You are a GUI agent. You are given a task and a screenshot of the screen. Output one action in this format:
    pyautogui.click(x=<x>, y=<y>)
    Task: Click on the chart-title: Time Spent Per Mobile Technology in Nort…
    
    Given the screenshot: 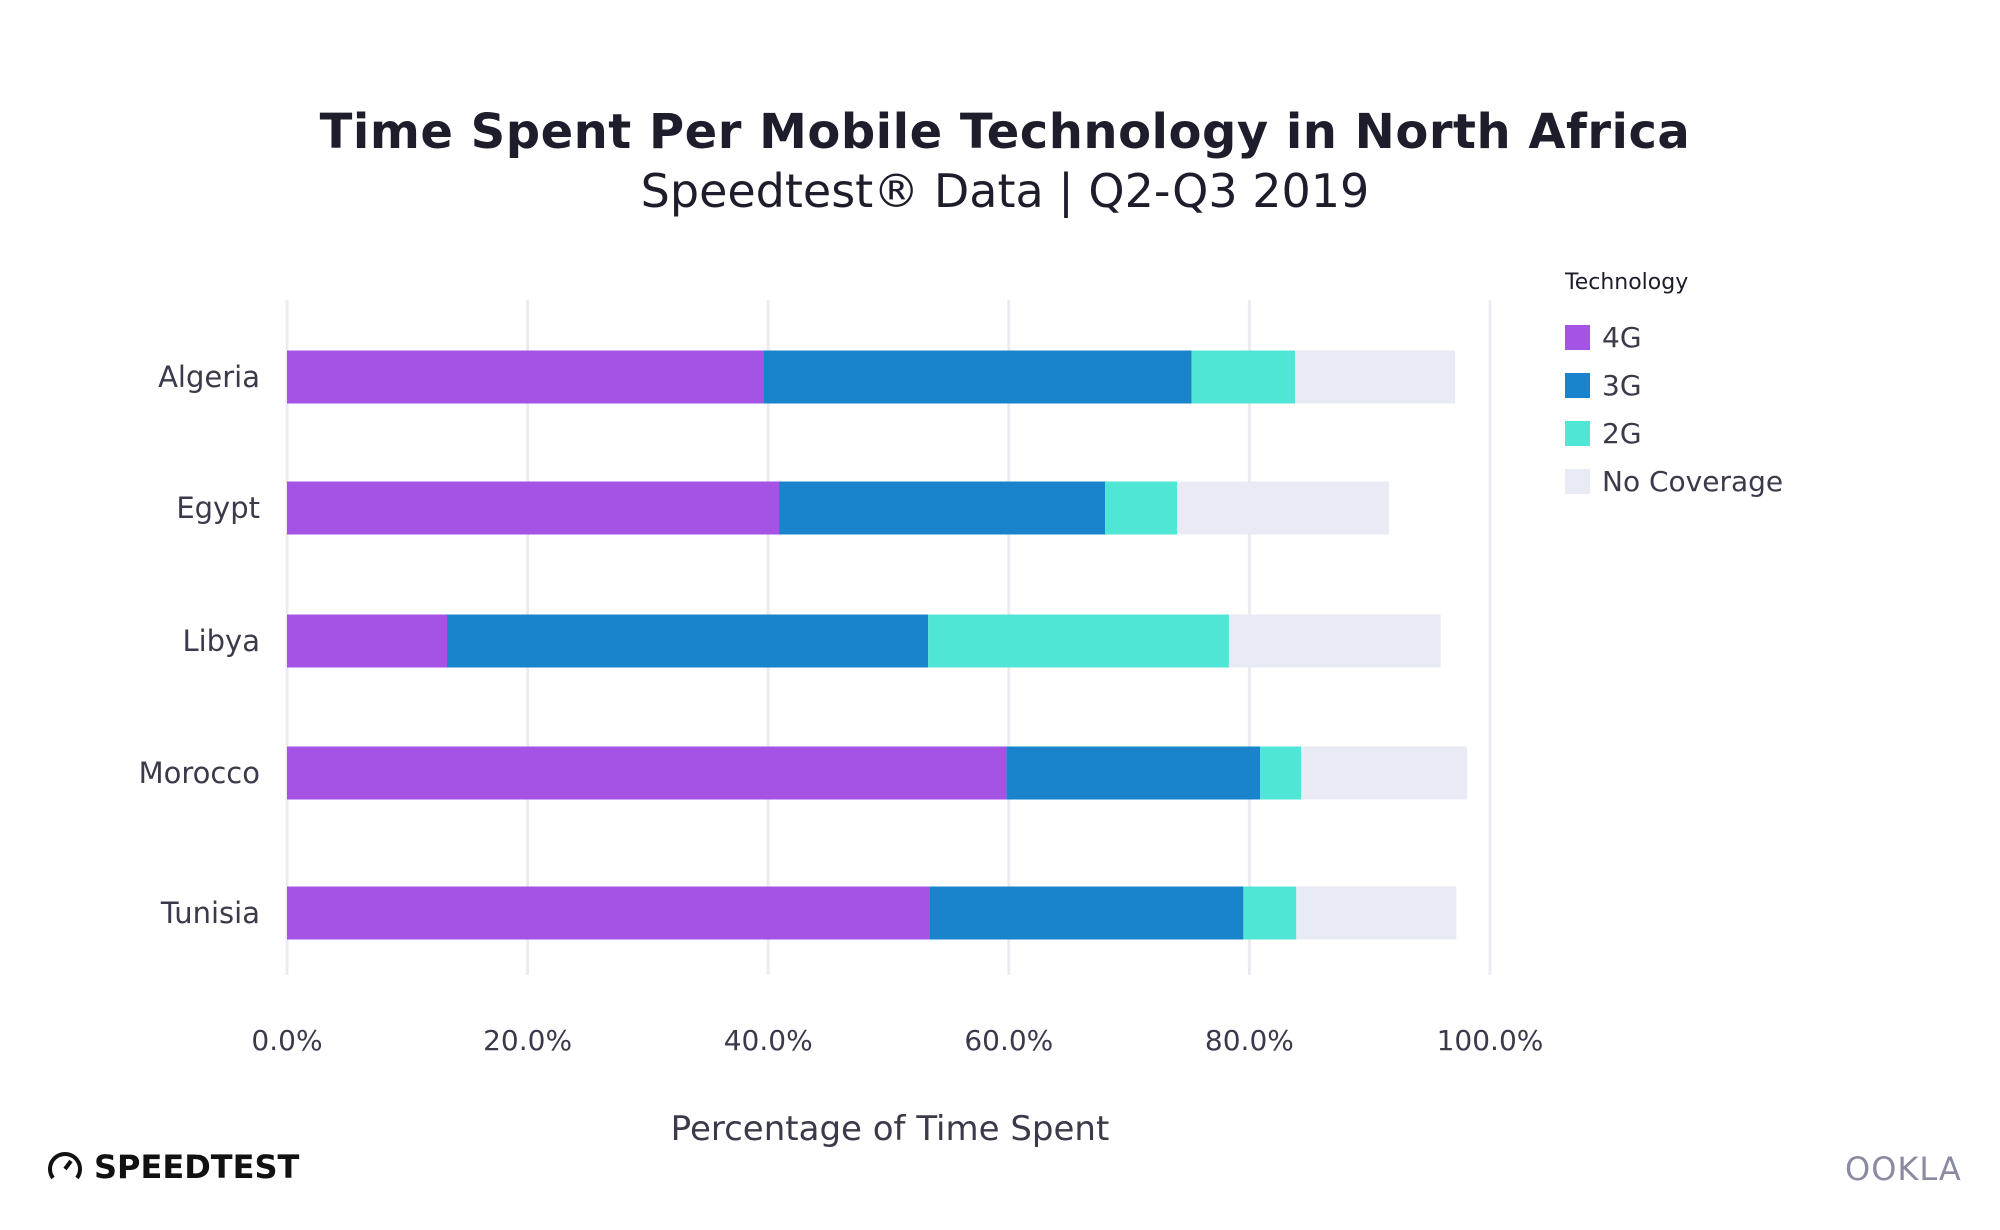 What is the action you would take?
    pyautogui.click(x=1005, y=132)
    